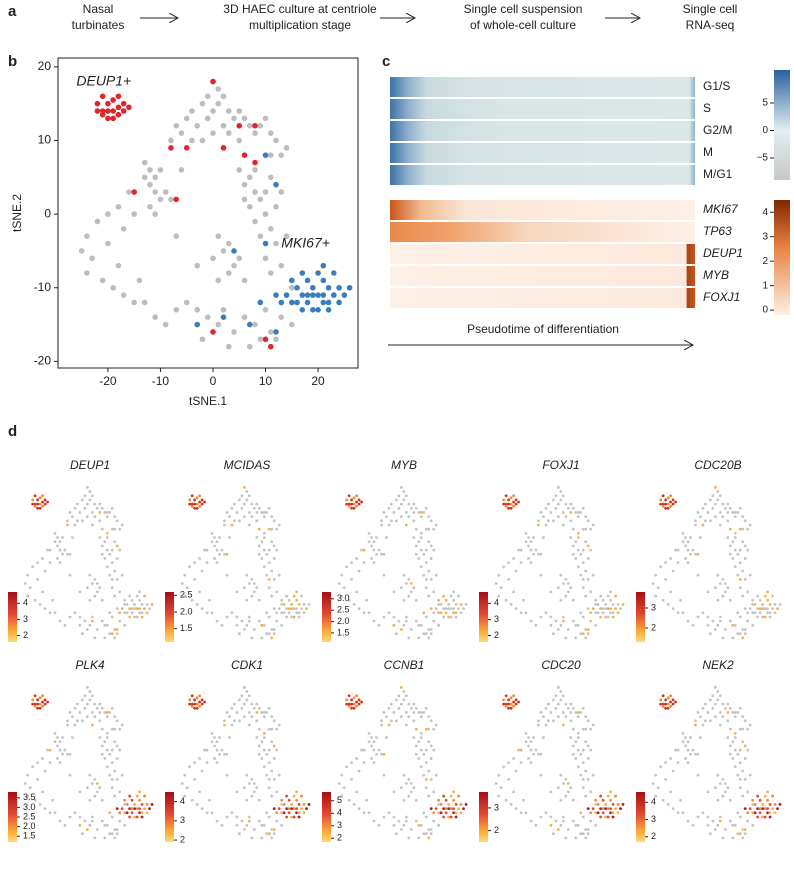 The image size is (794, 889). What do you see at coordinates (343, 621) in the screenshot?
I see `colorbar-tick-label: 2.0` at bounding box center [343, 621].